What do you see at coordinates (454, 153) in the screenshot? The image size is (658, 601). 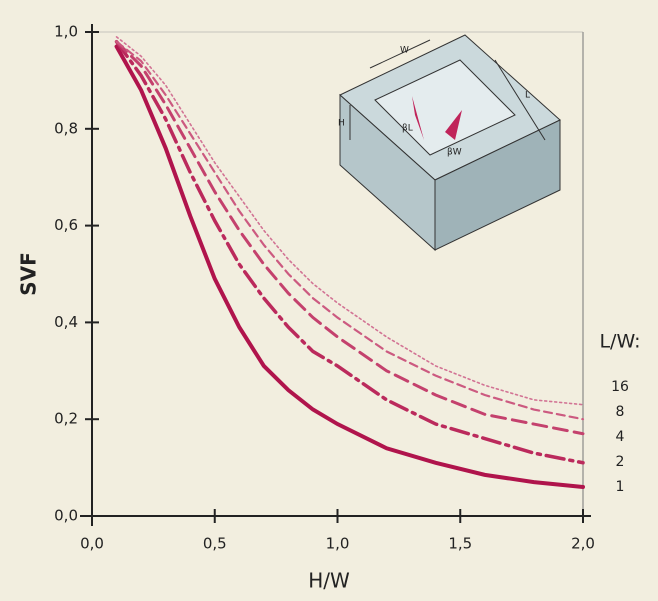 I see `inset-label: βW` at bounding box center [454, 153].